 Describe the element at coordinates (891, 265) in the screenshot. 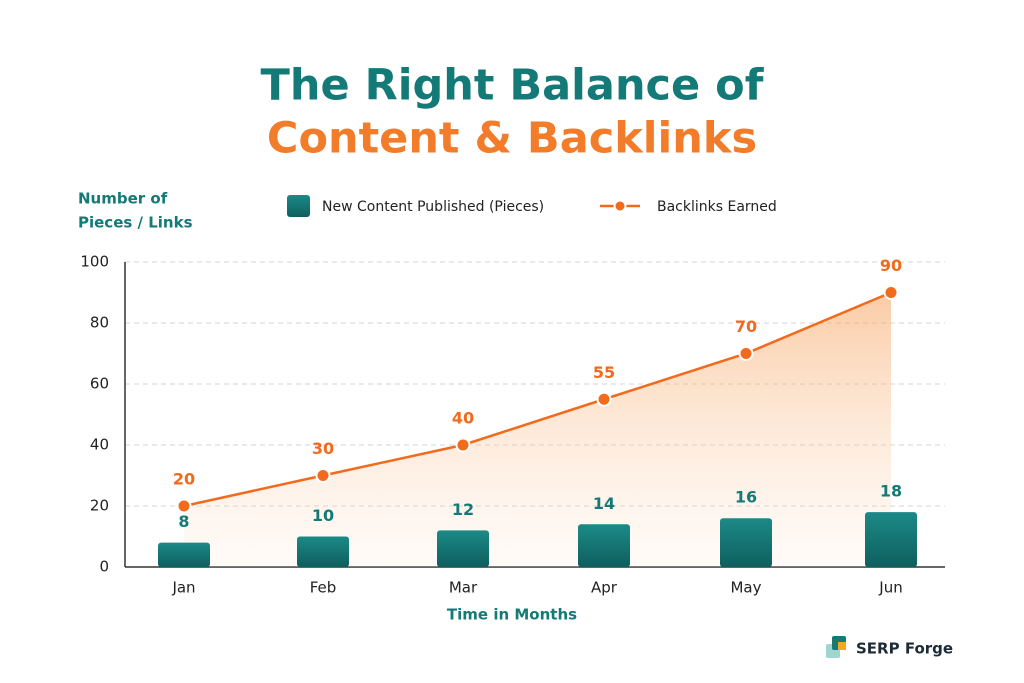

I see `point-value-label: 90` at that location.